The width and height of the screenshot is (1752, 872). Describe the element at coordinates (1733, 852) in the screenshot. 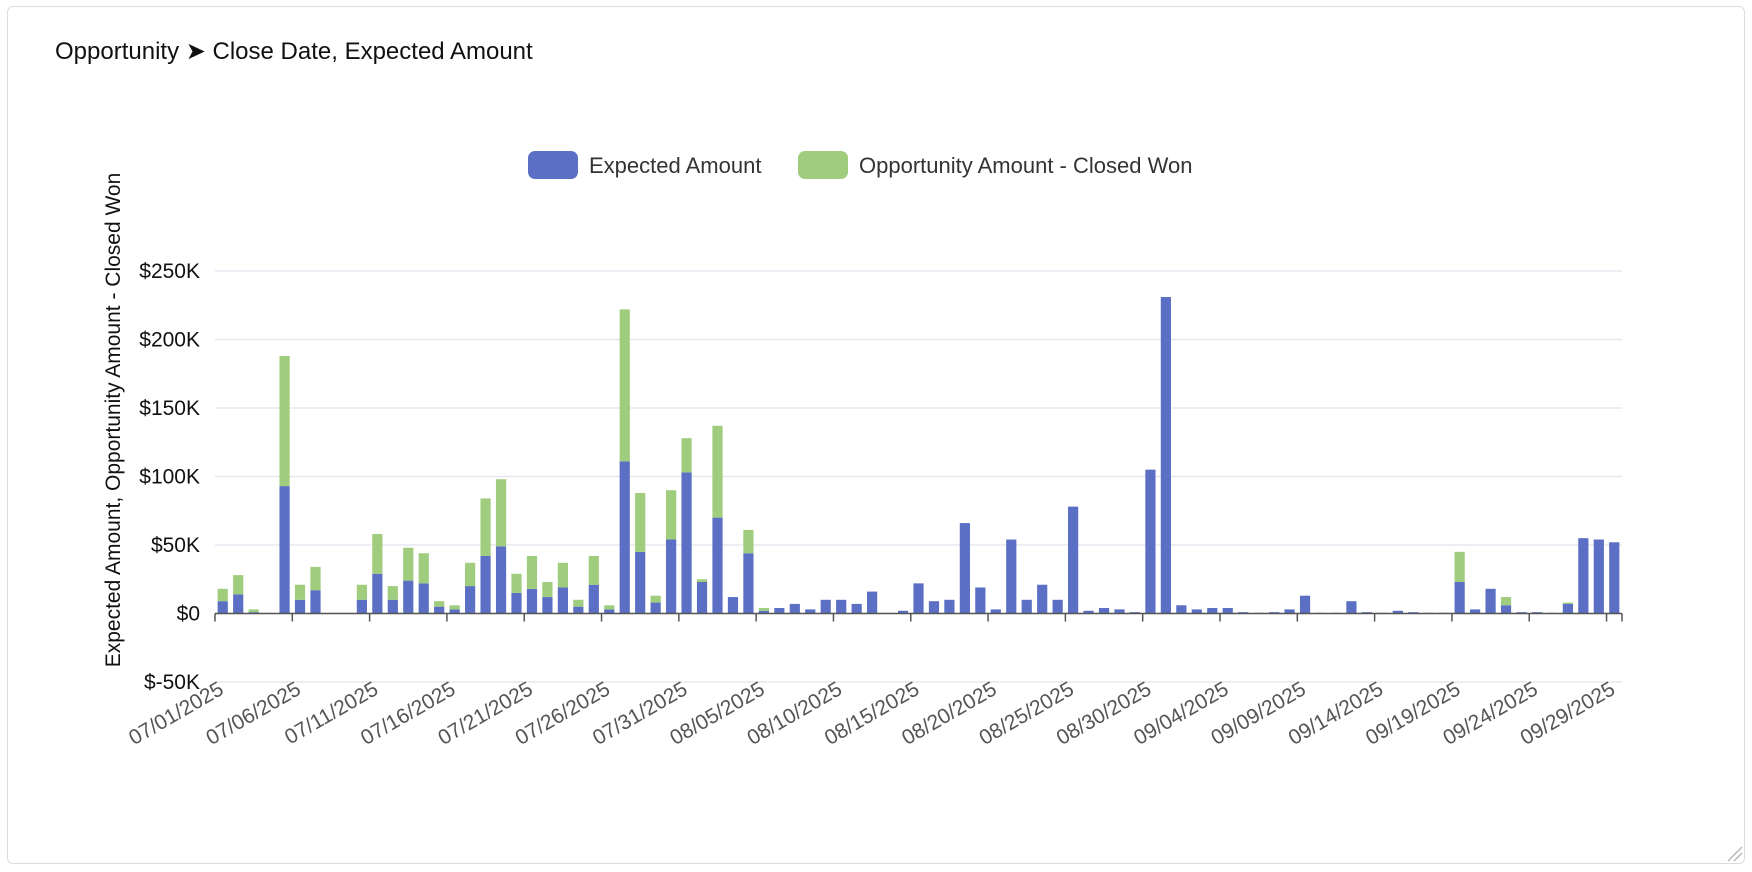

I see `resize-grip-icon` at that location.